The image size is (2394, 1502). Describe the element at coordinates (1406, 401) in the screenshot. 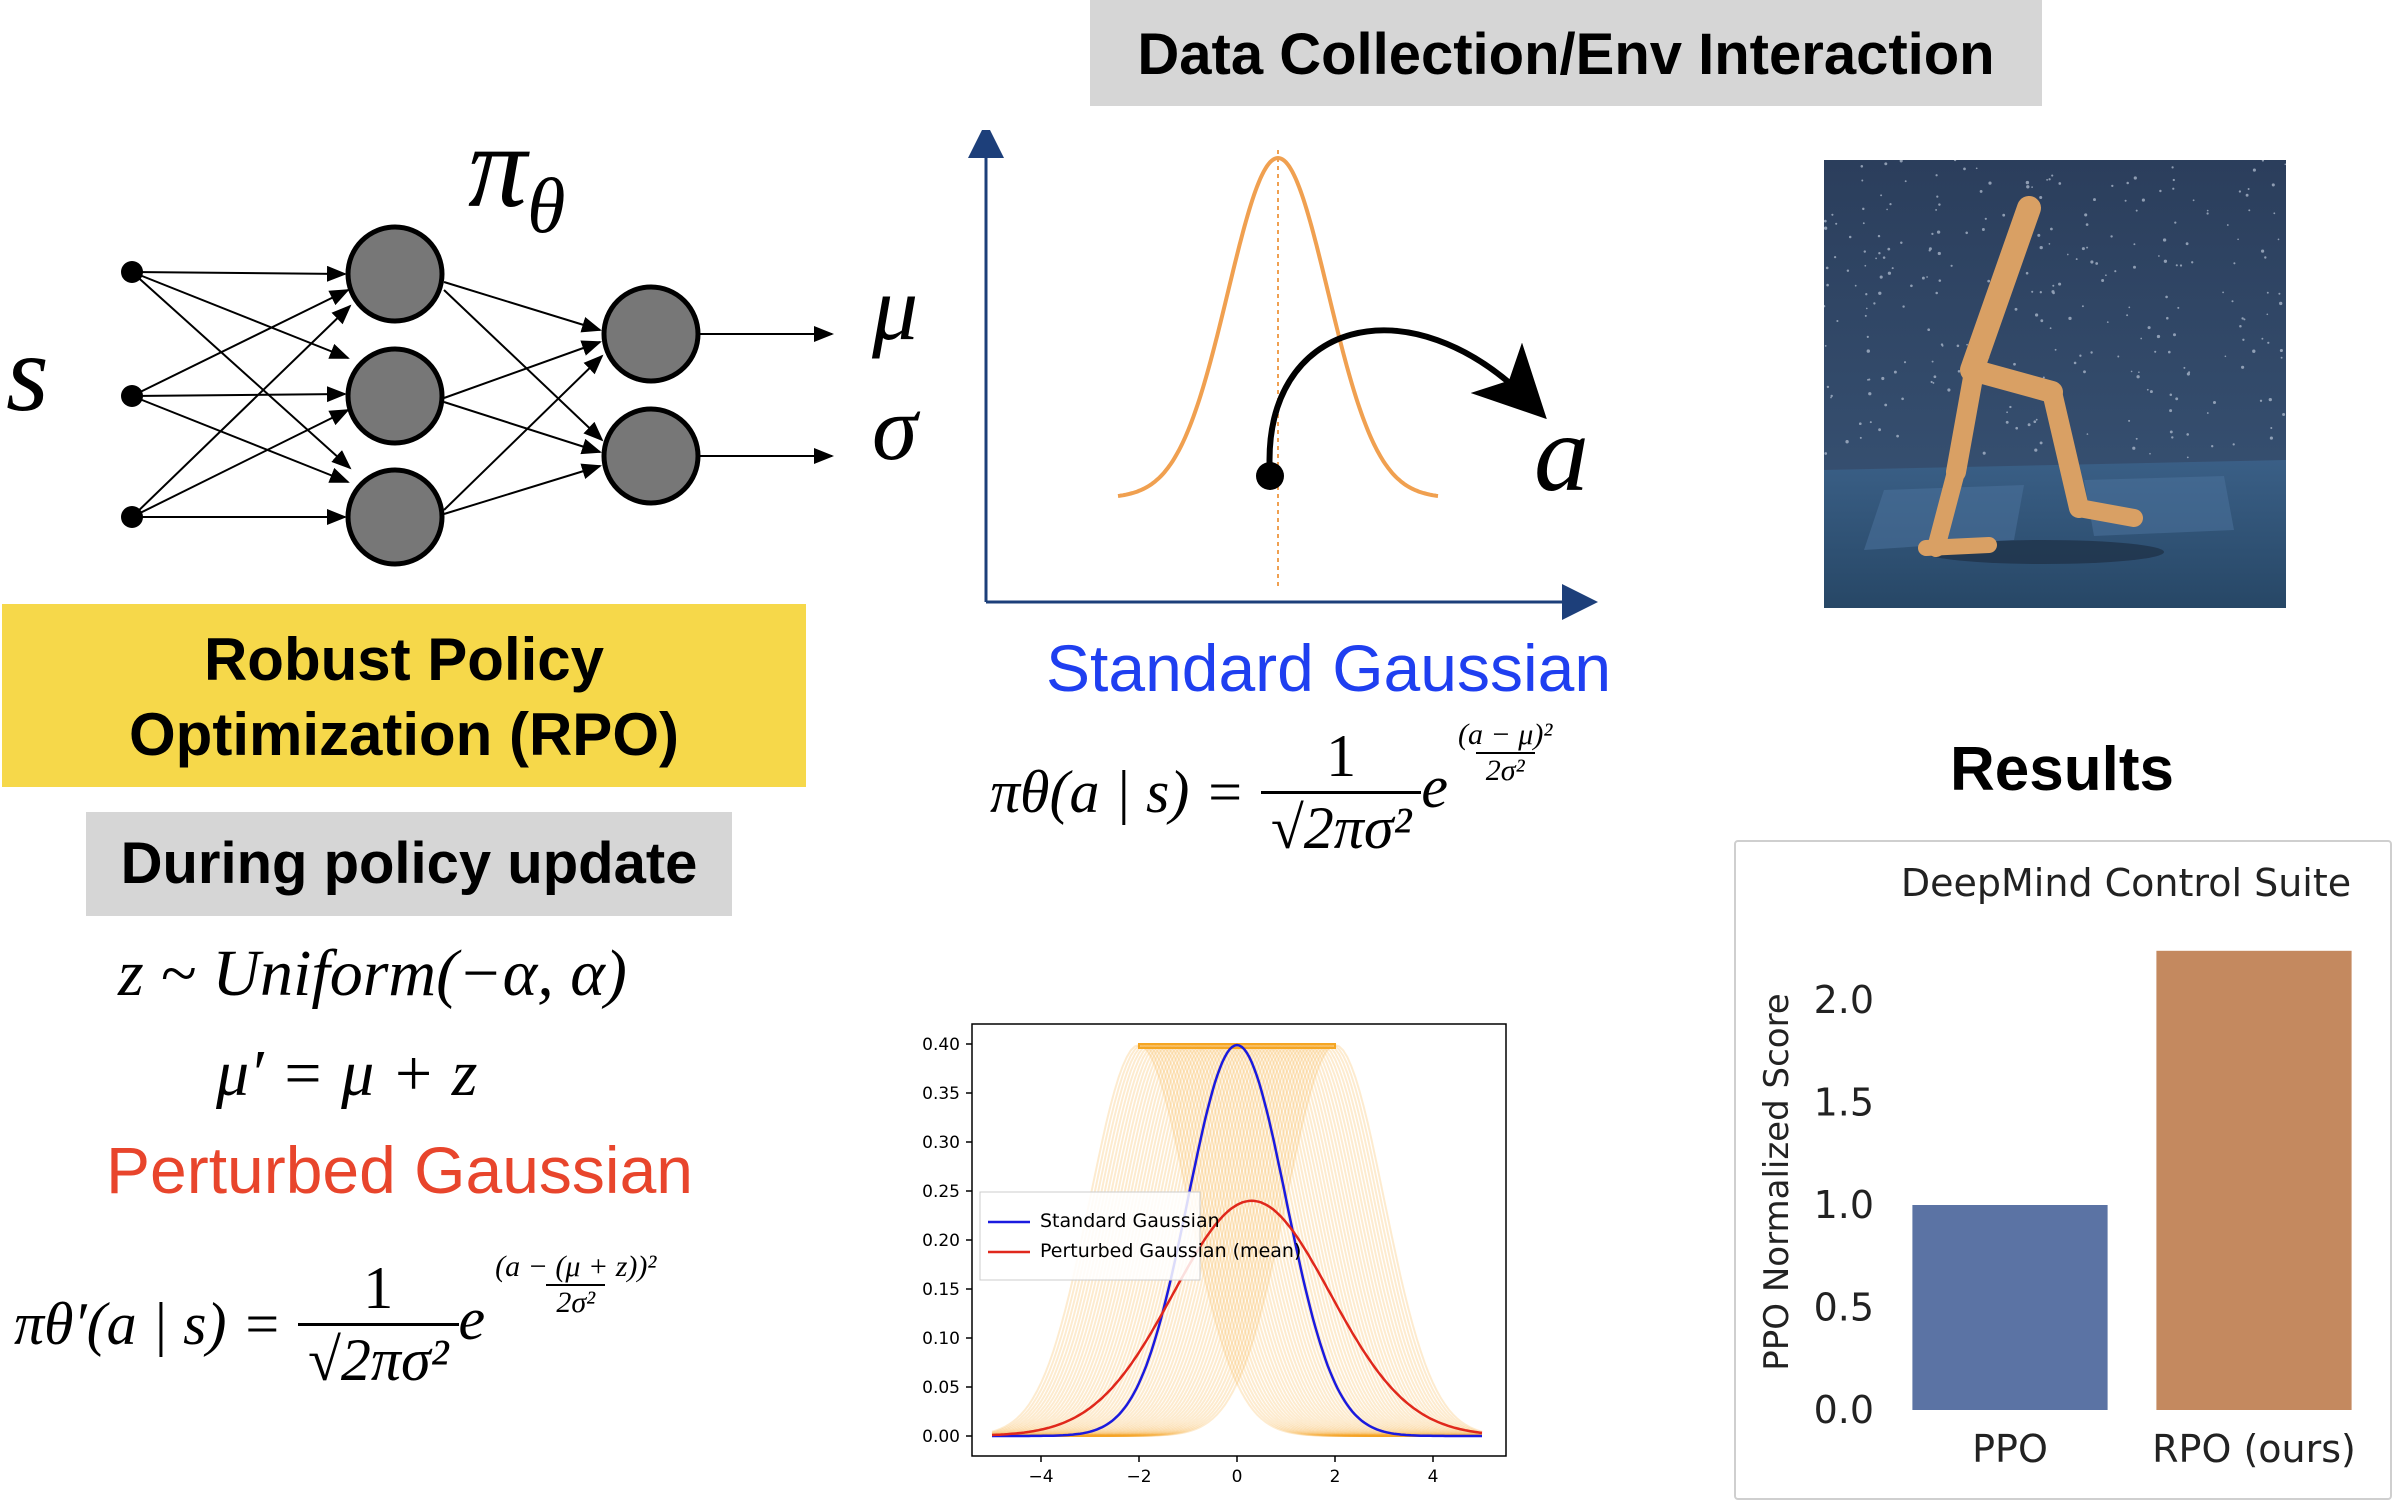

I see `sample-arrow` at that location.